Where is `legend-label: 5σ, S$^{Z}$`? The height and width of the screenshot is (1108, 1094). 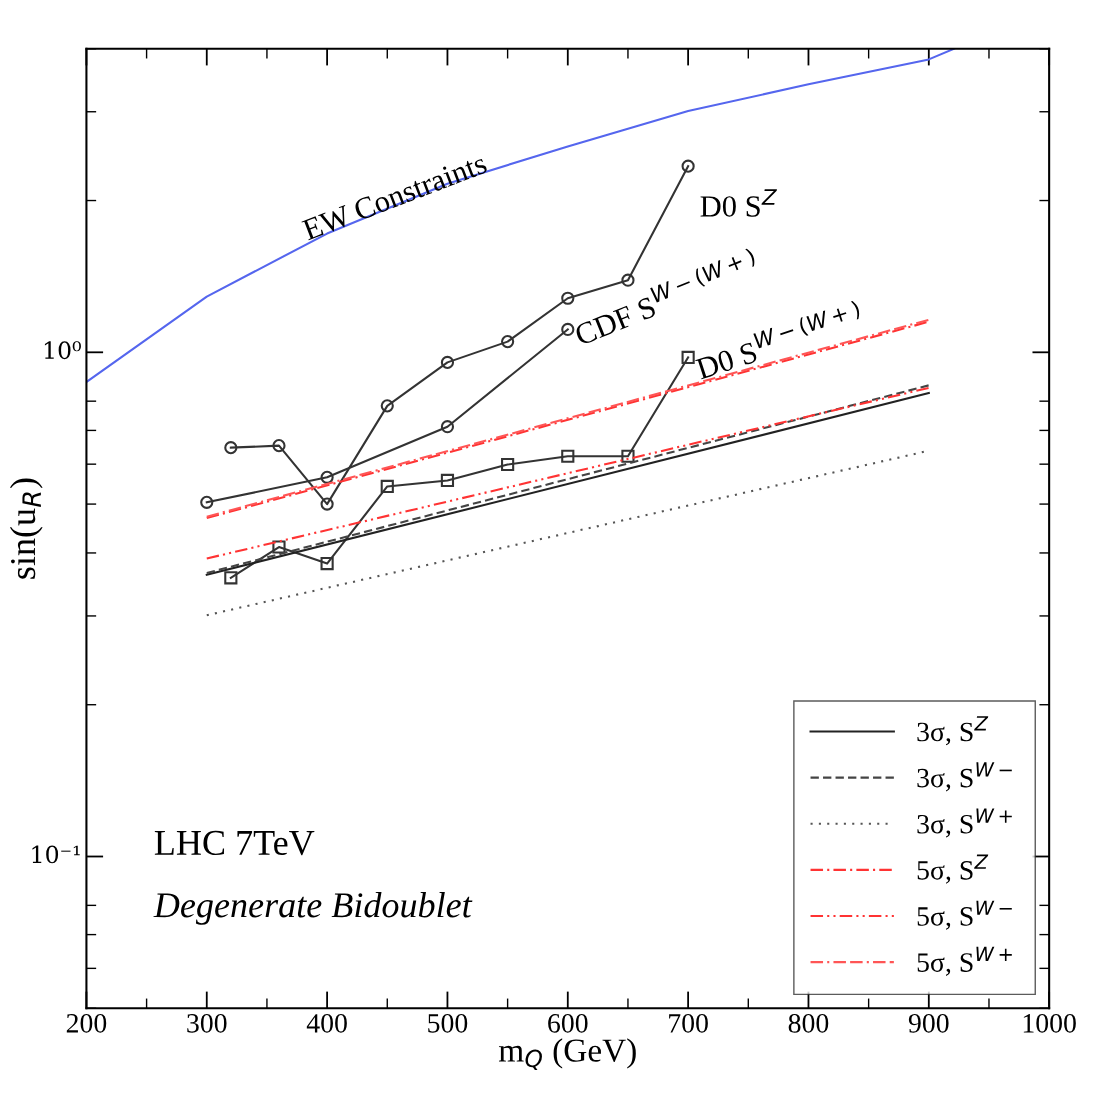
legend-label: 5σ, S$^{Z}$ is located at coordinates (953, 869).